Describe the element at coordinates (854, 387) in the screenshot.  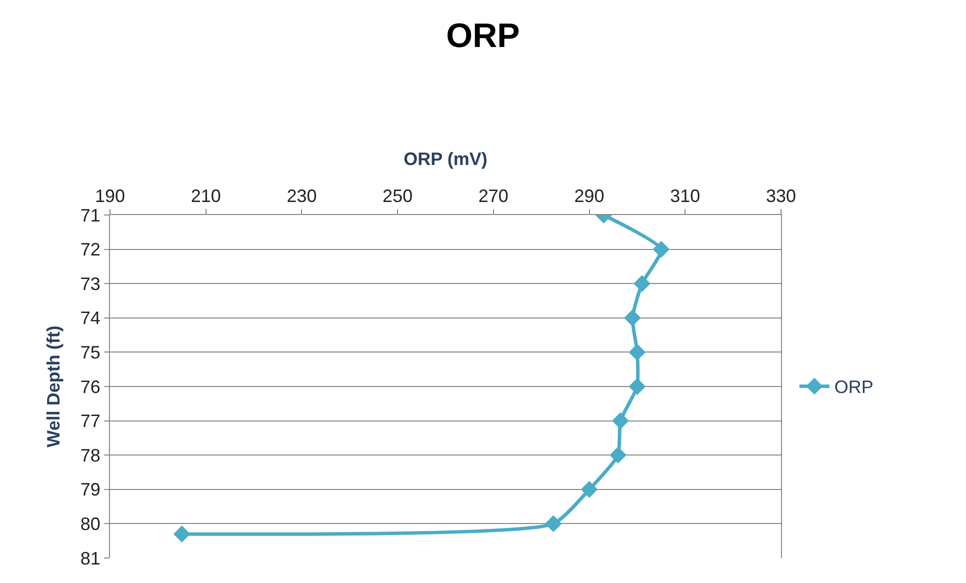
I see `legend-label: ORP` at that location.